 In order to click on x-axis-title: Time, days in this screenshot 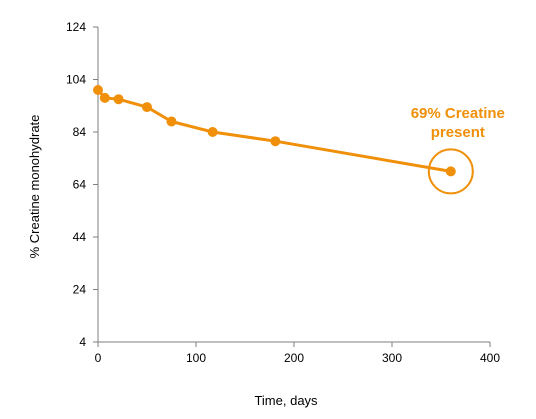, I will do `click(286, 400)`.